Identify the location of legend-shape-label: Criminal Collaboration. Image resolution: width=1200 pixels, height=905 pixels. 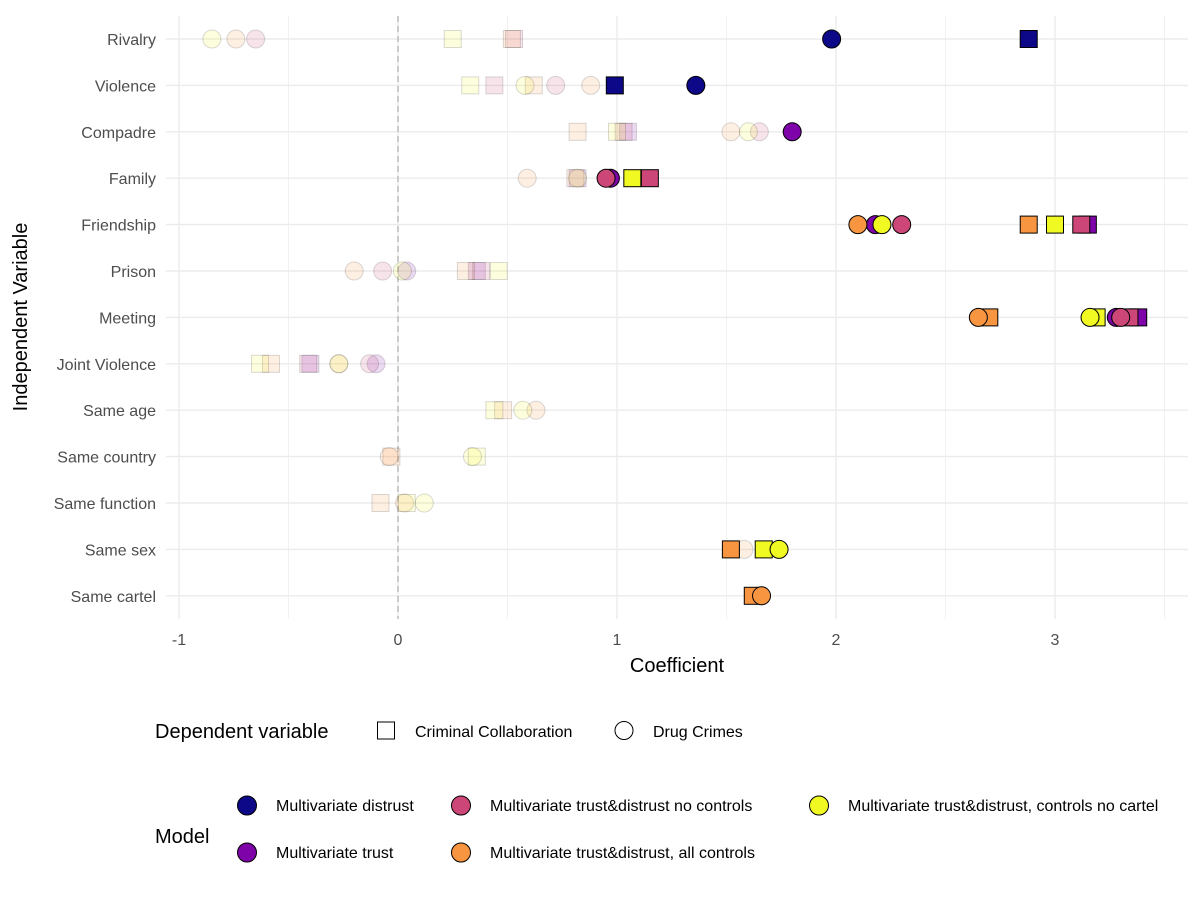
(493, 732).